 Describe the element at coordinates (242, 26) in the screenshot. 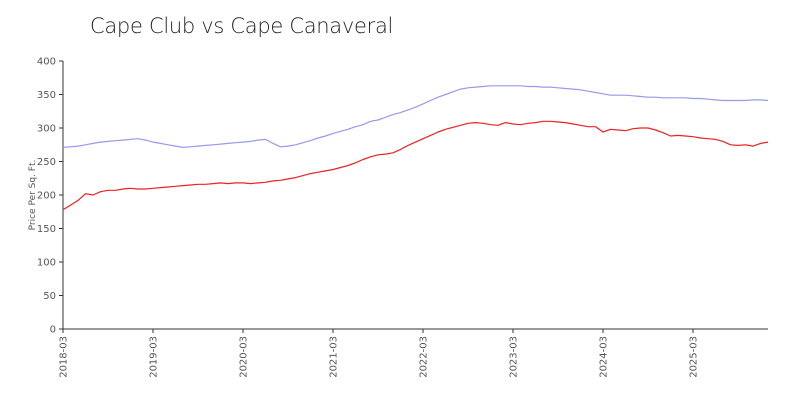

I see `chart-title: Cape Club vs Cape Canaveral` at that location.